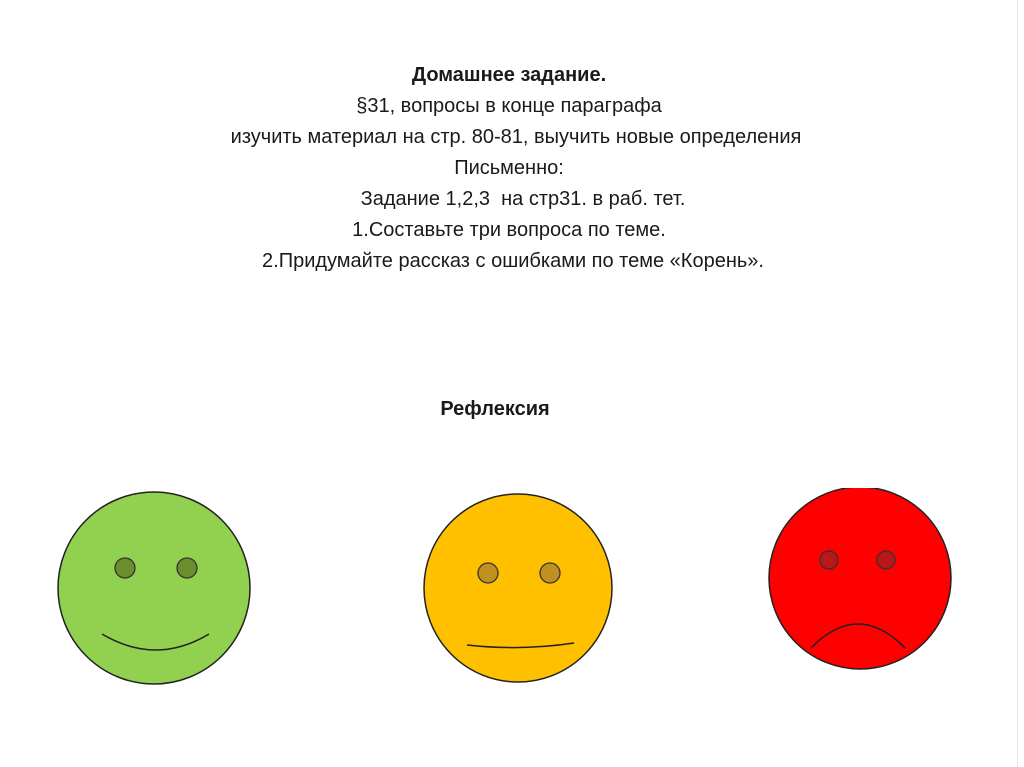  I want to click on neutral-face-circle, so click(518, 588).